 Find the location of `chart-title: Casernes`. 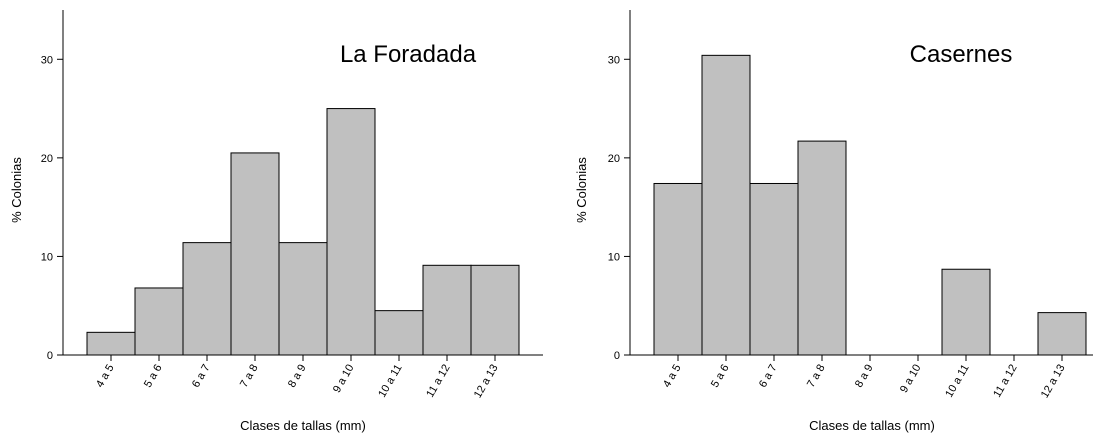

chart-title: Casernes is located at coordinates (961, 54).